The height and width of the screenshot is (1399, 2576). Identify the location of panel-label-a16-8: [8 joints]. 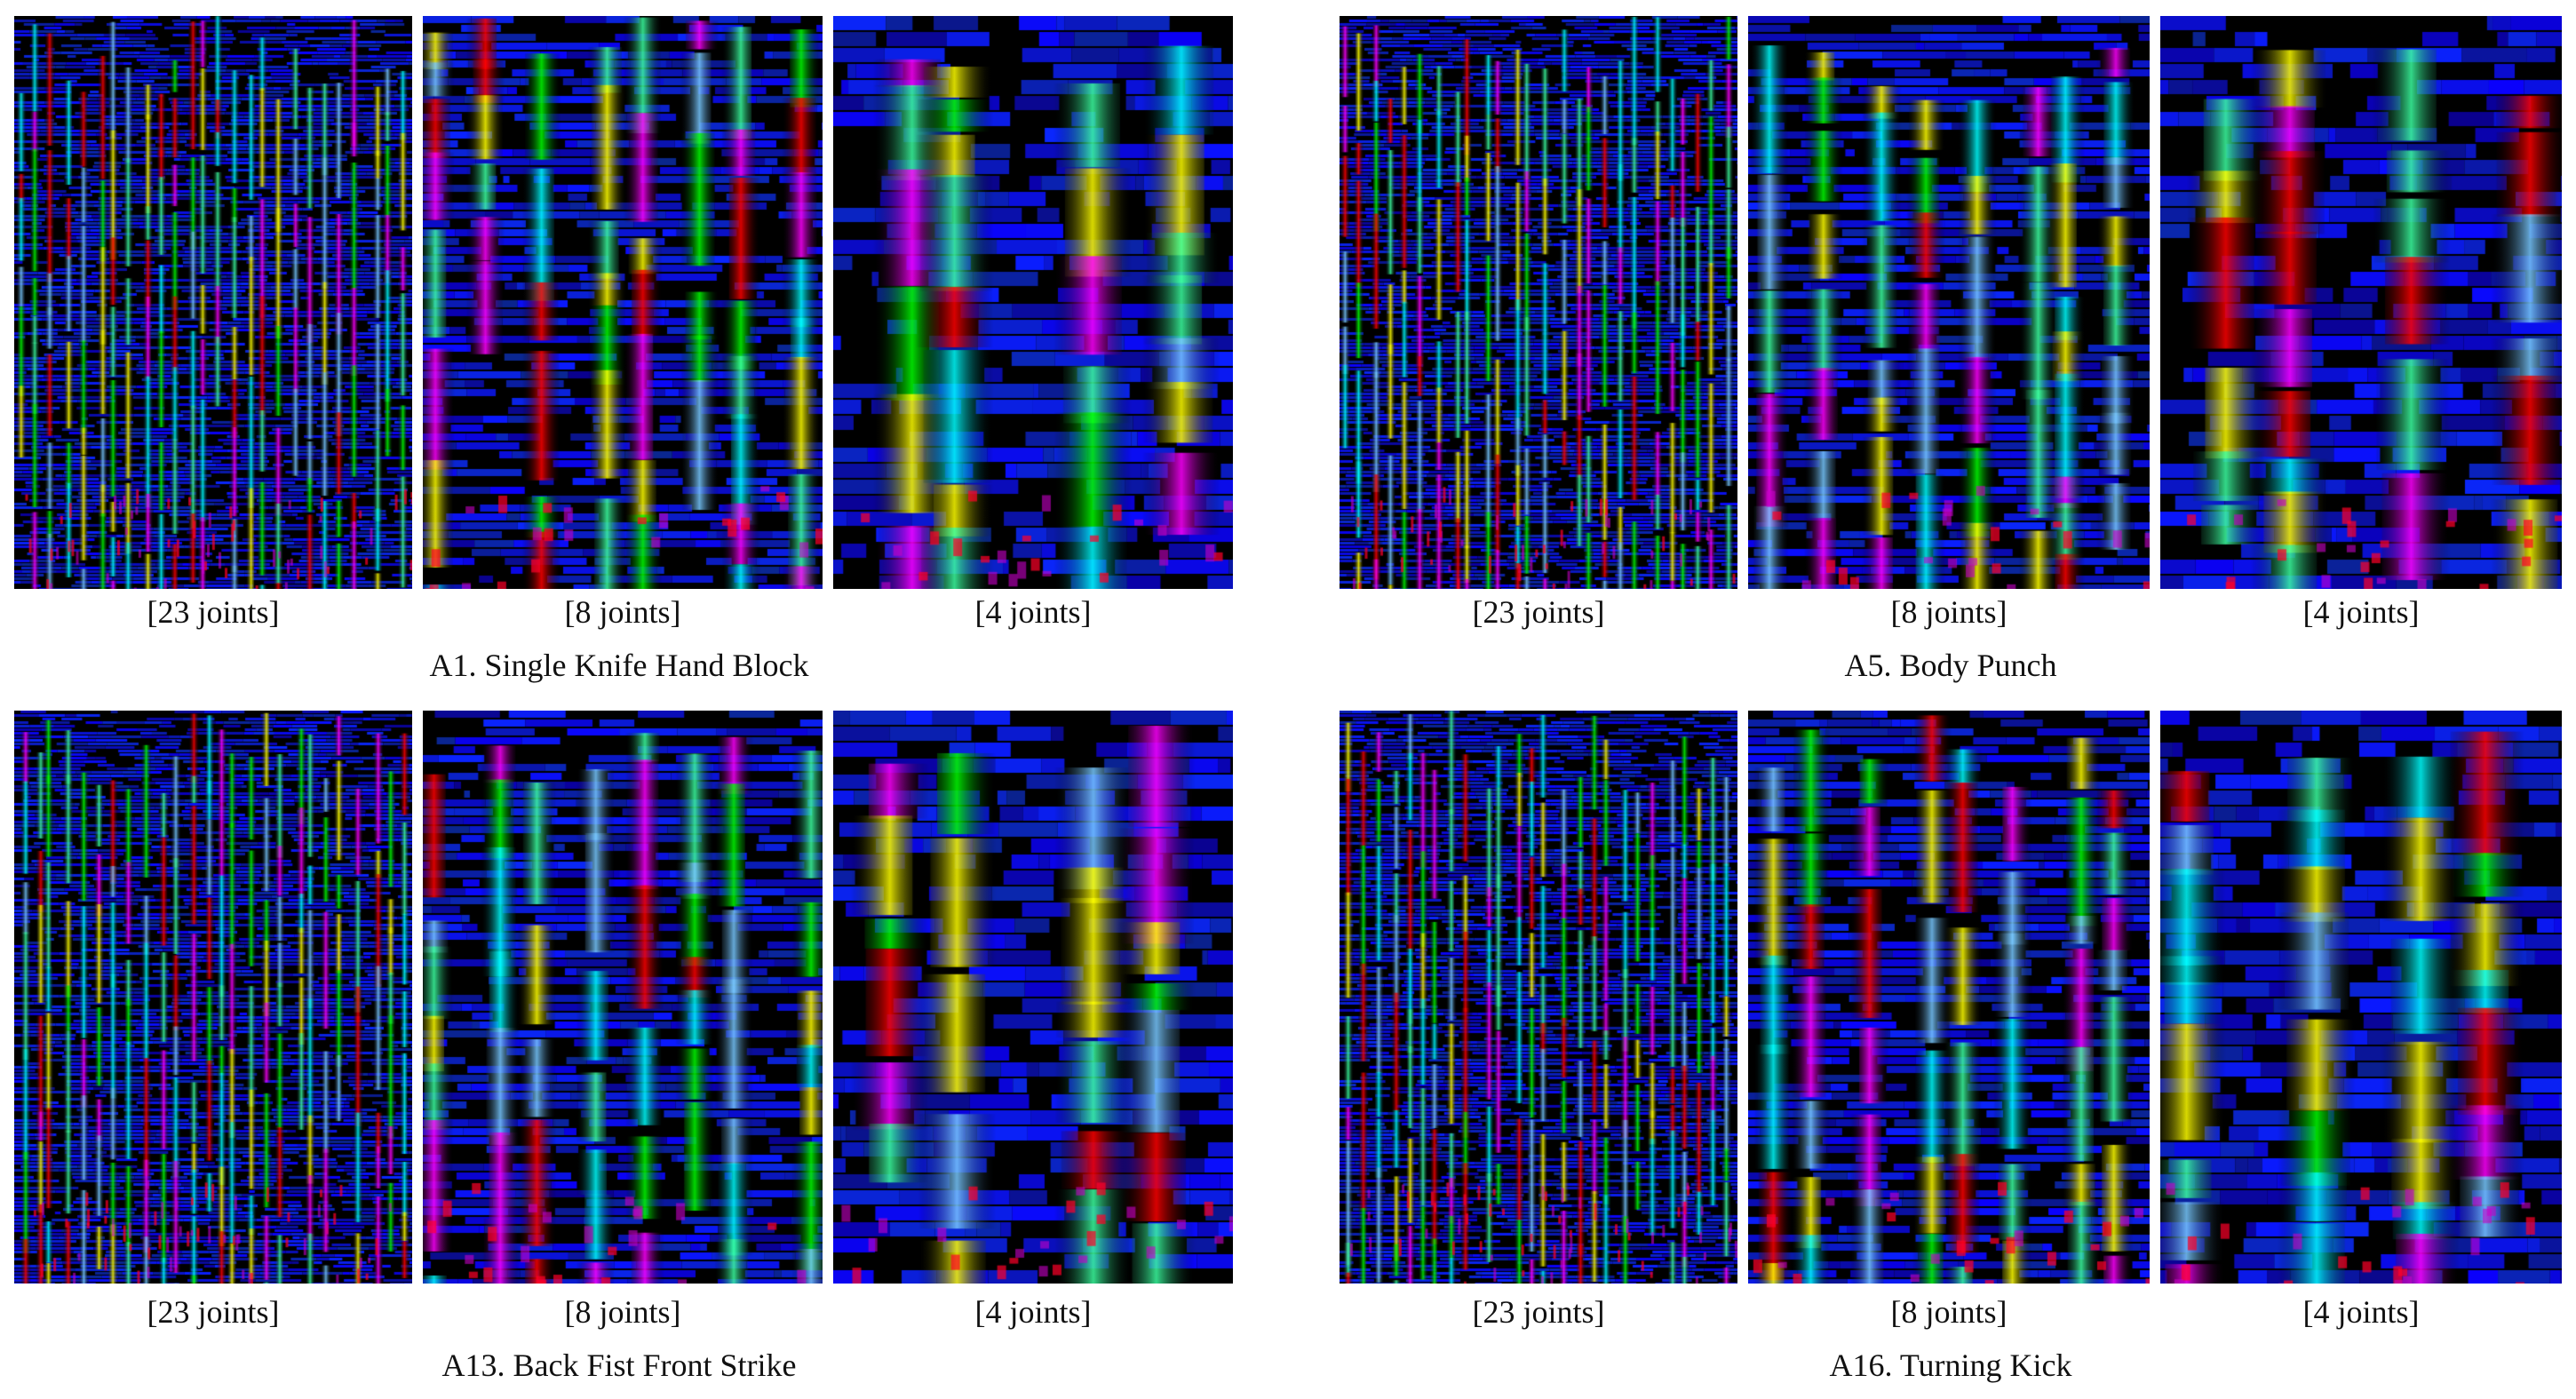
(1949, 1312).